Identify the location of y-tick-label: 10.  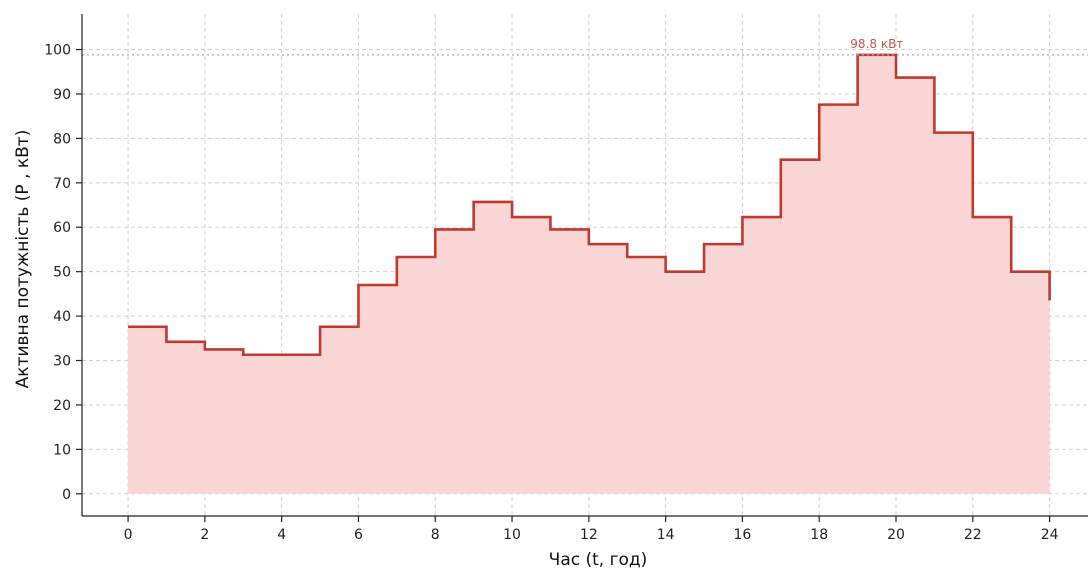
(62, 450).